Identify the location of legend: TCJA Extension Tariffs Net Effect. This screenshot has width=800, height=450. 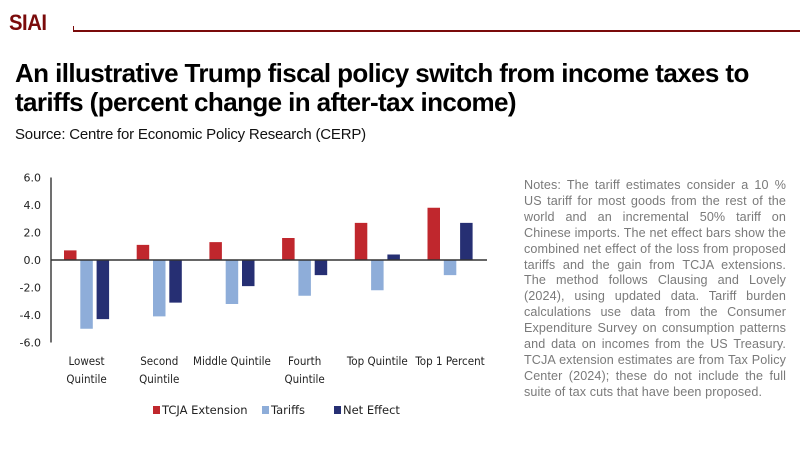
(276, 410).